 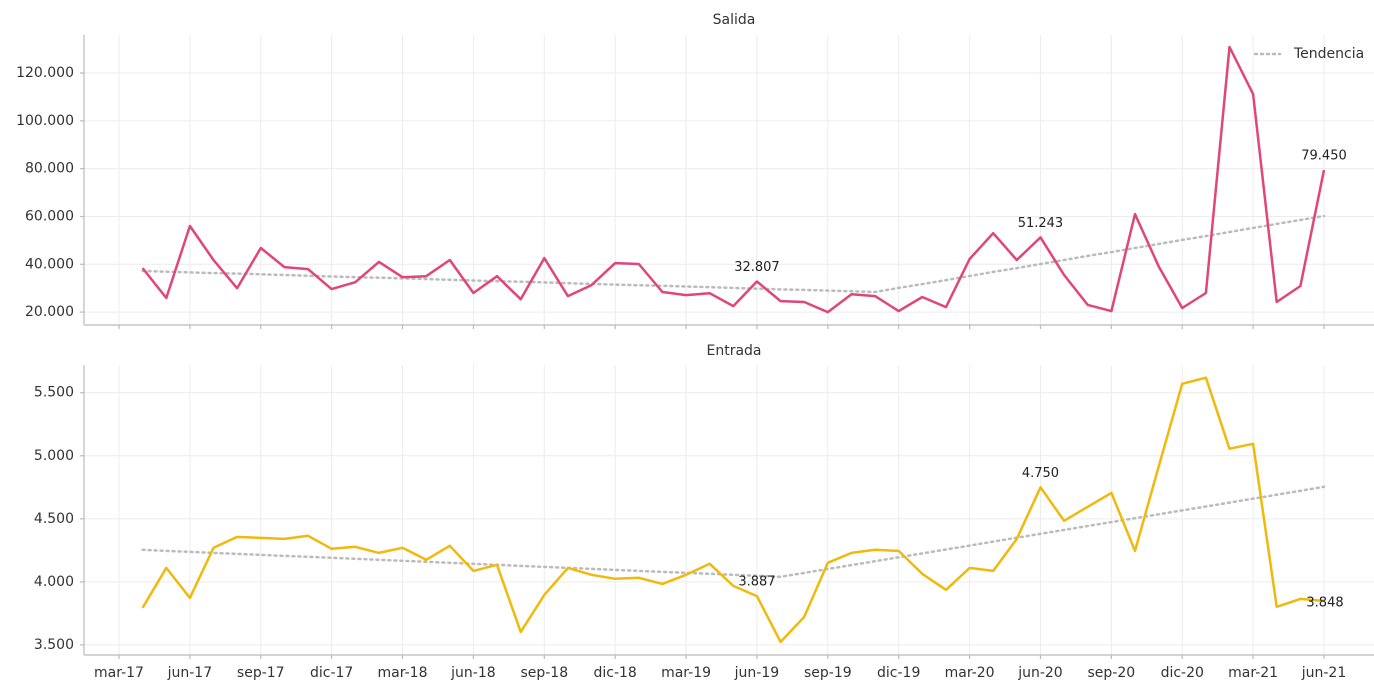 I want to click on y-tick-label: 5.500, so click(x=54, y=393).